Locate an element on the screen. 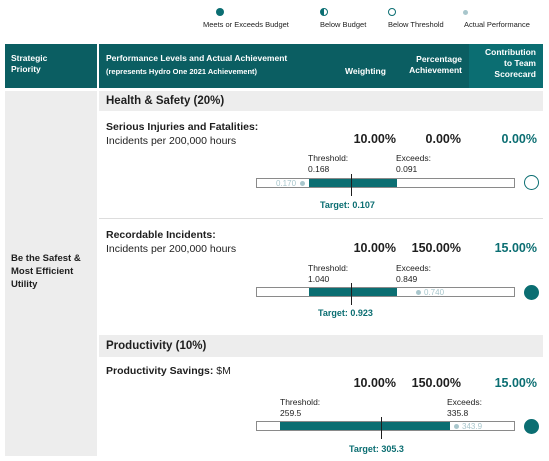 This screenshot has height=461, width=549. metric-2-exceeds-value: 0.849 is located at coordinates (407, 278).